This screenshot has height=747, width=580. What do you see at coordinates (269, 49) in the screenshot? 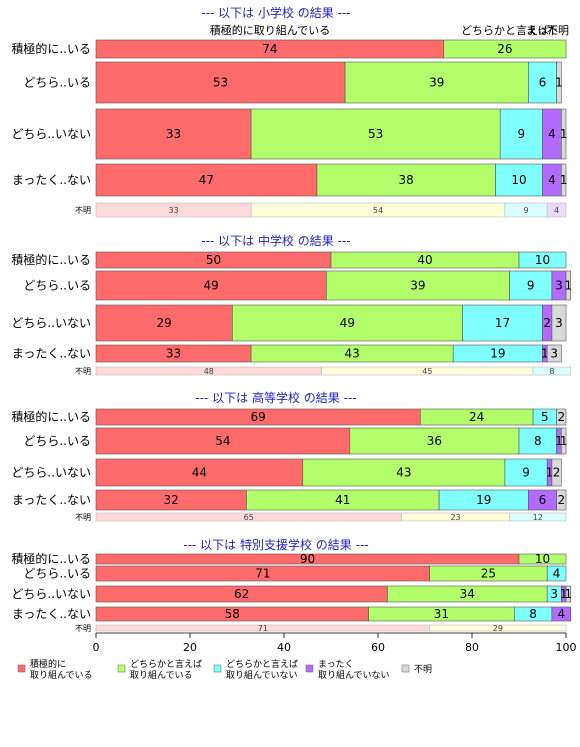
I see `data-label: 74` at bounding box center [269, 49].